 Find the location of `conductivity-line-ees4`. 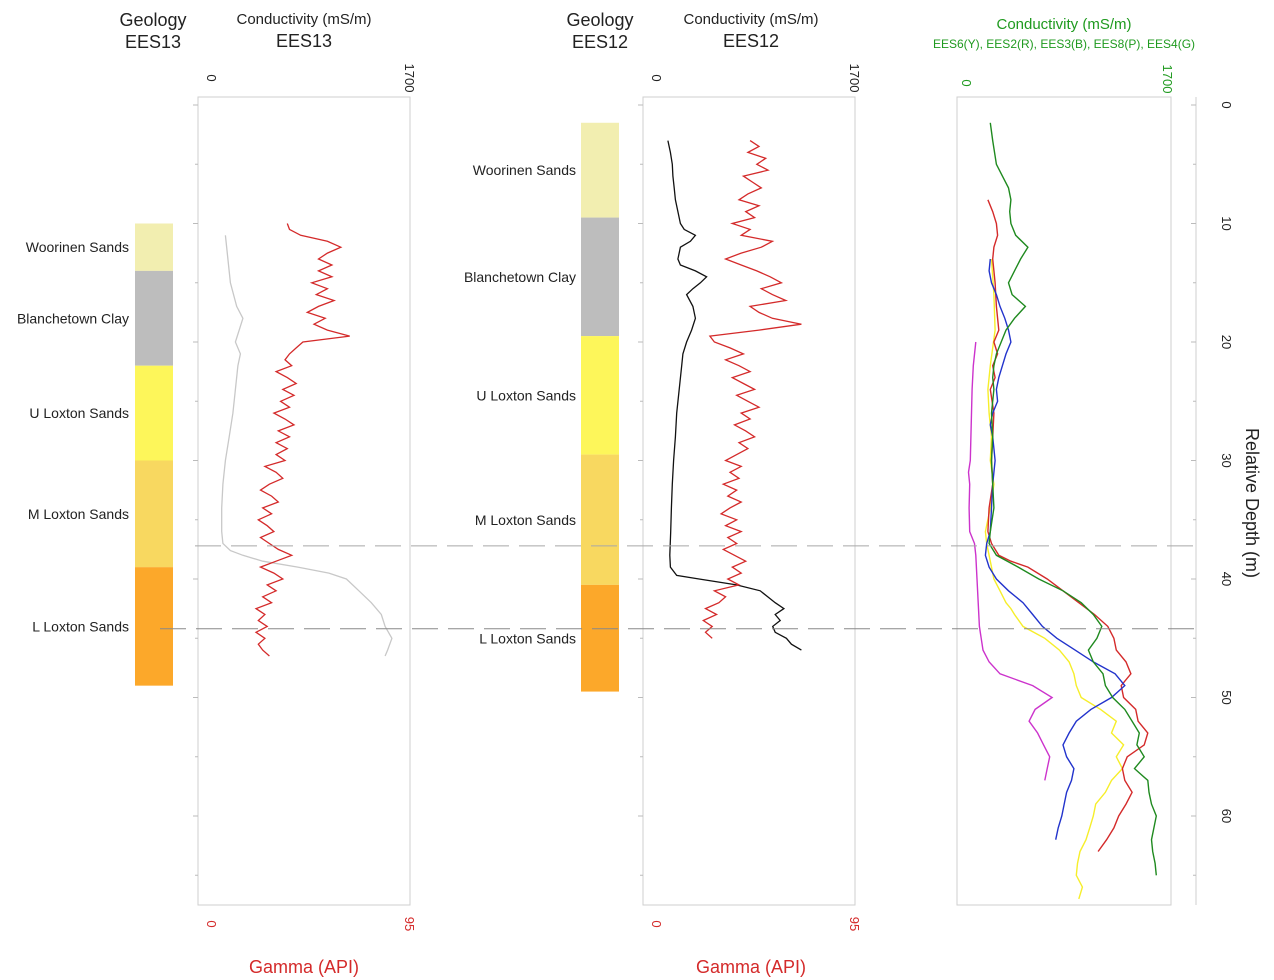

conductivity-line-ees4 is located at coordinates (1073, 499).